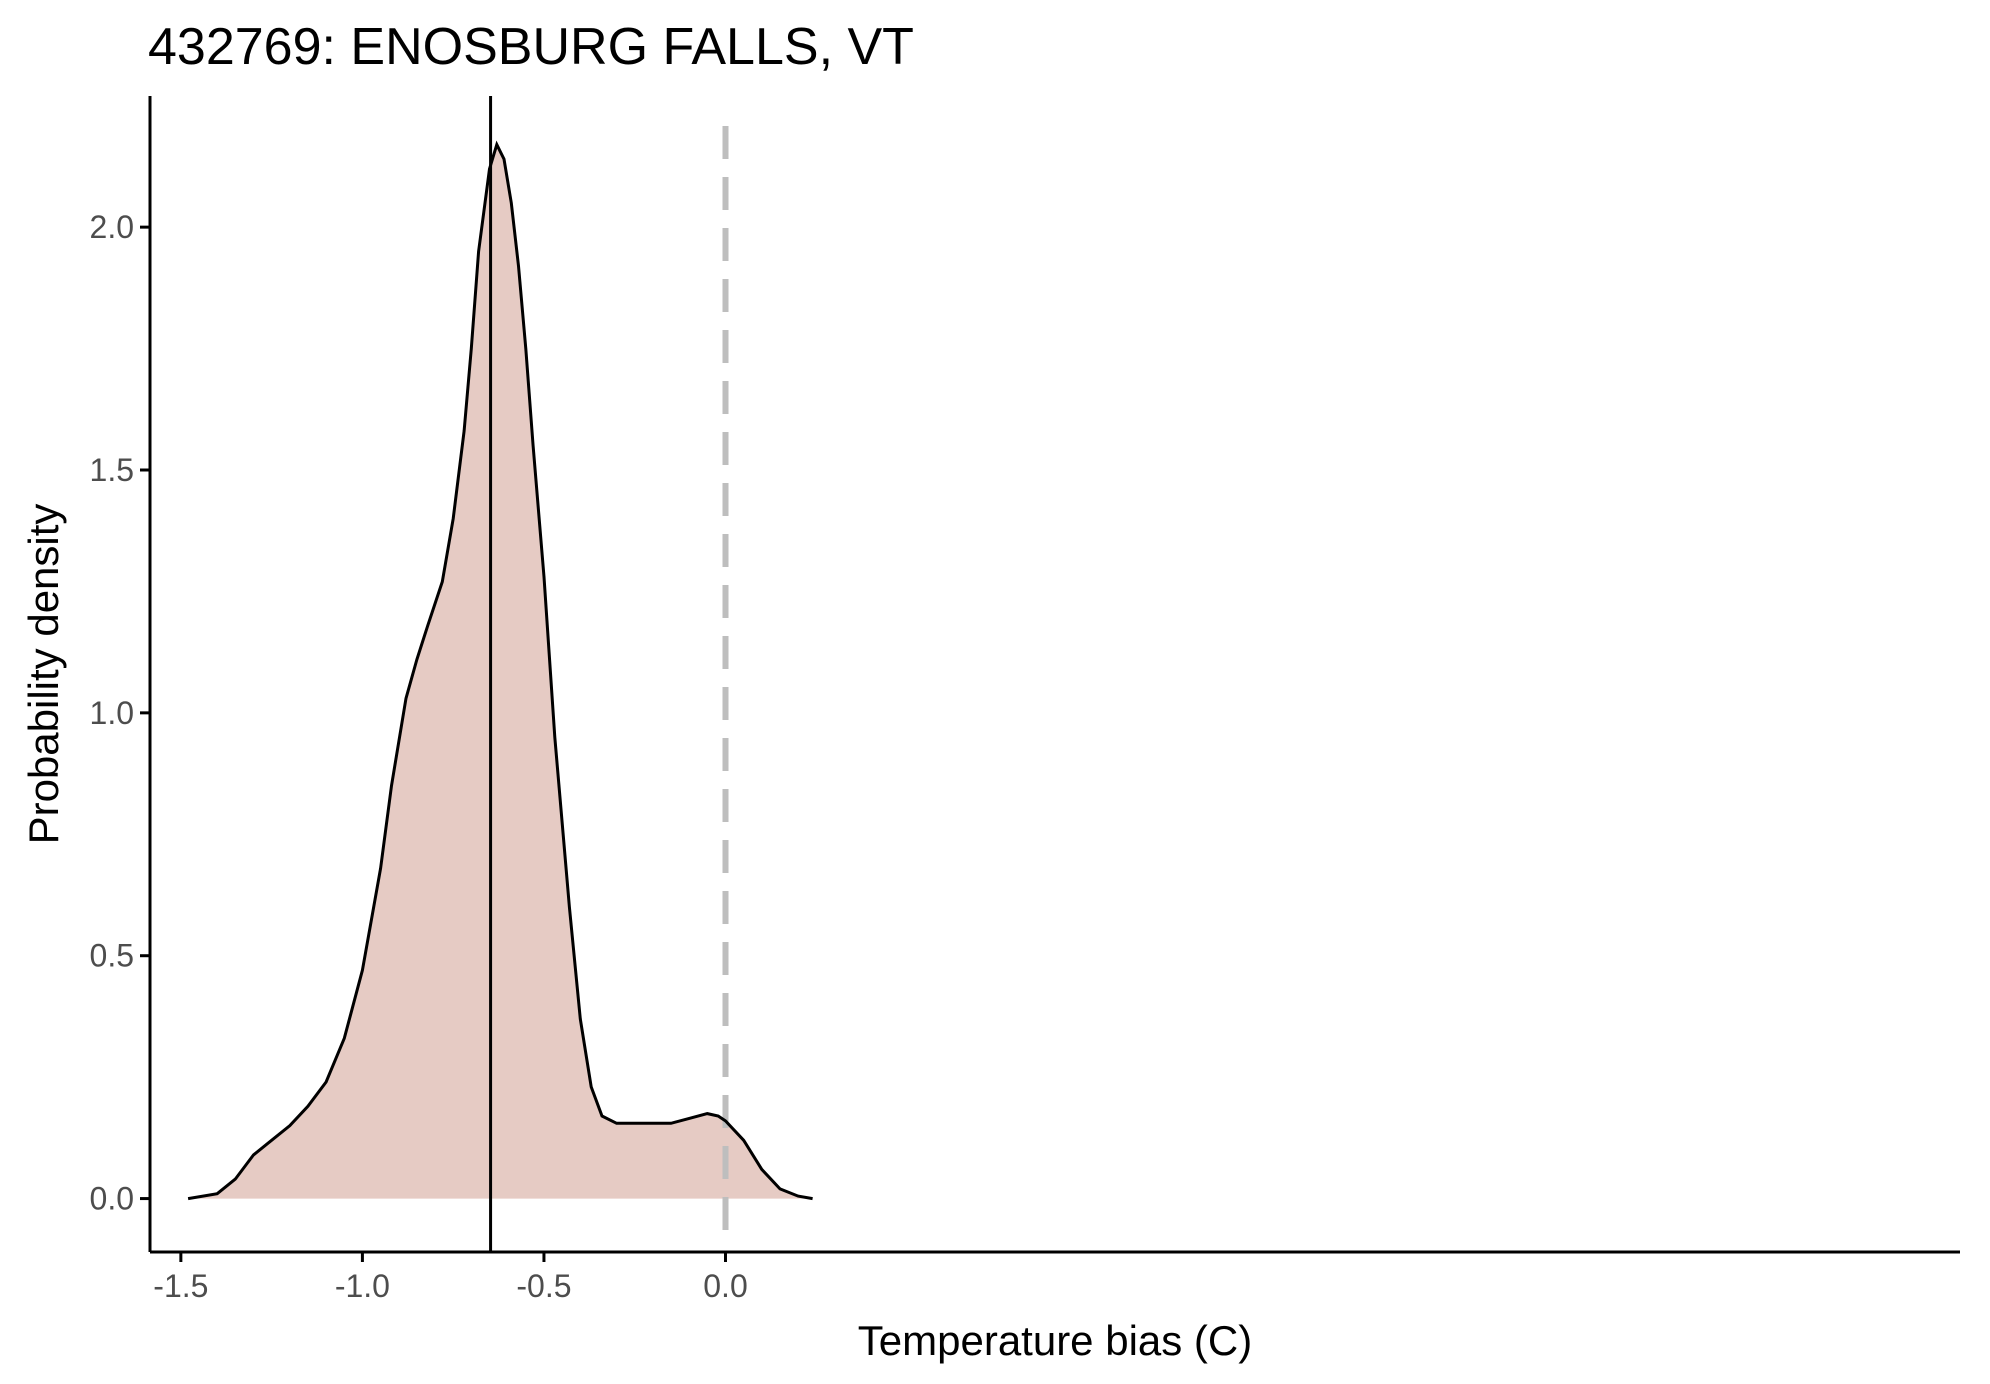  Describe the element at coordinates (725, 1286) in the screenshot. I see `x-tick-label: 0.0` at that location.